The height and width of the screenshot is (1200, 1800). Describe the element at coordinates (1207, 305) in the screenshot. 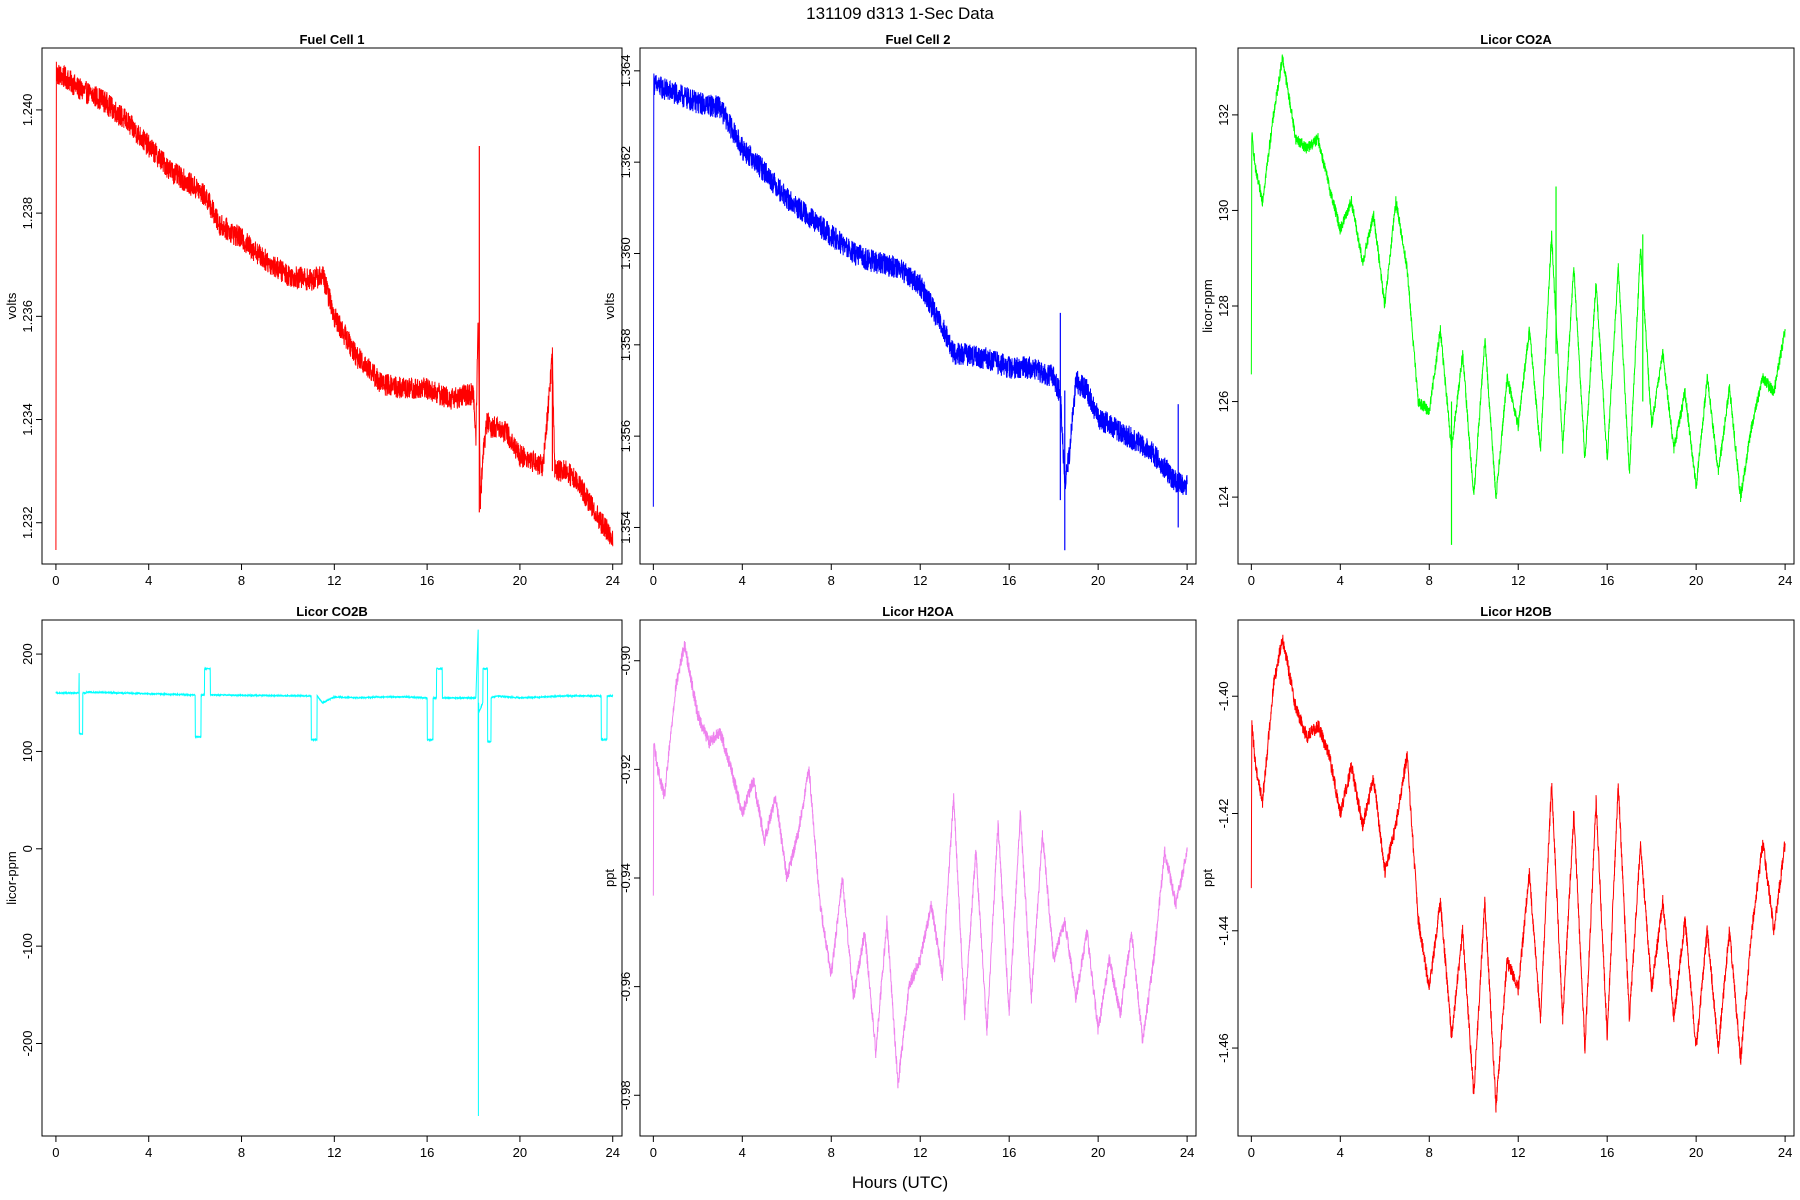

I see `y-axis-label: licor-ppm` at that location.